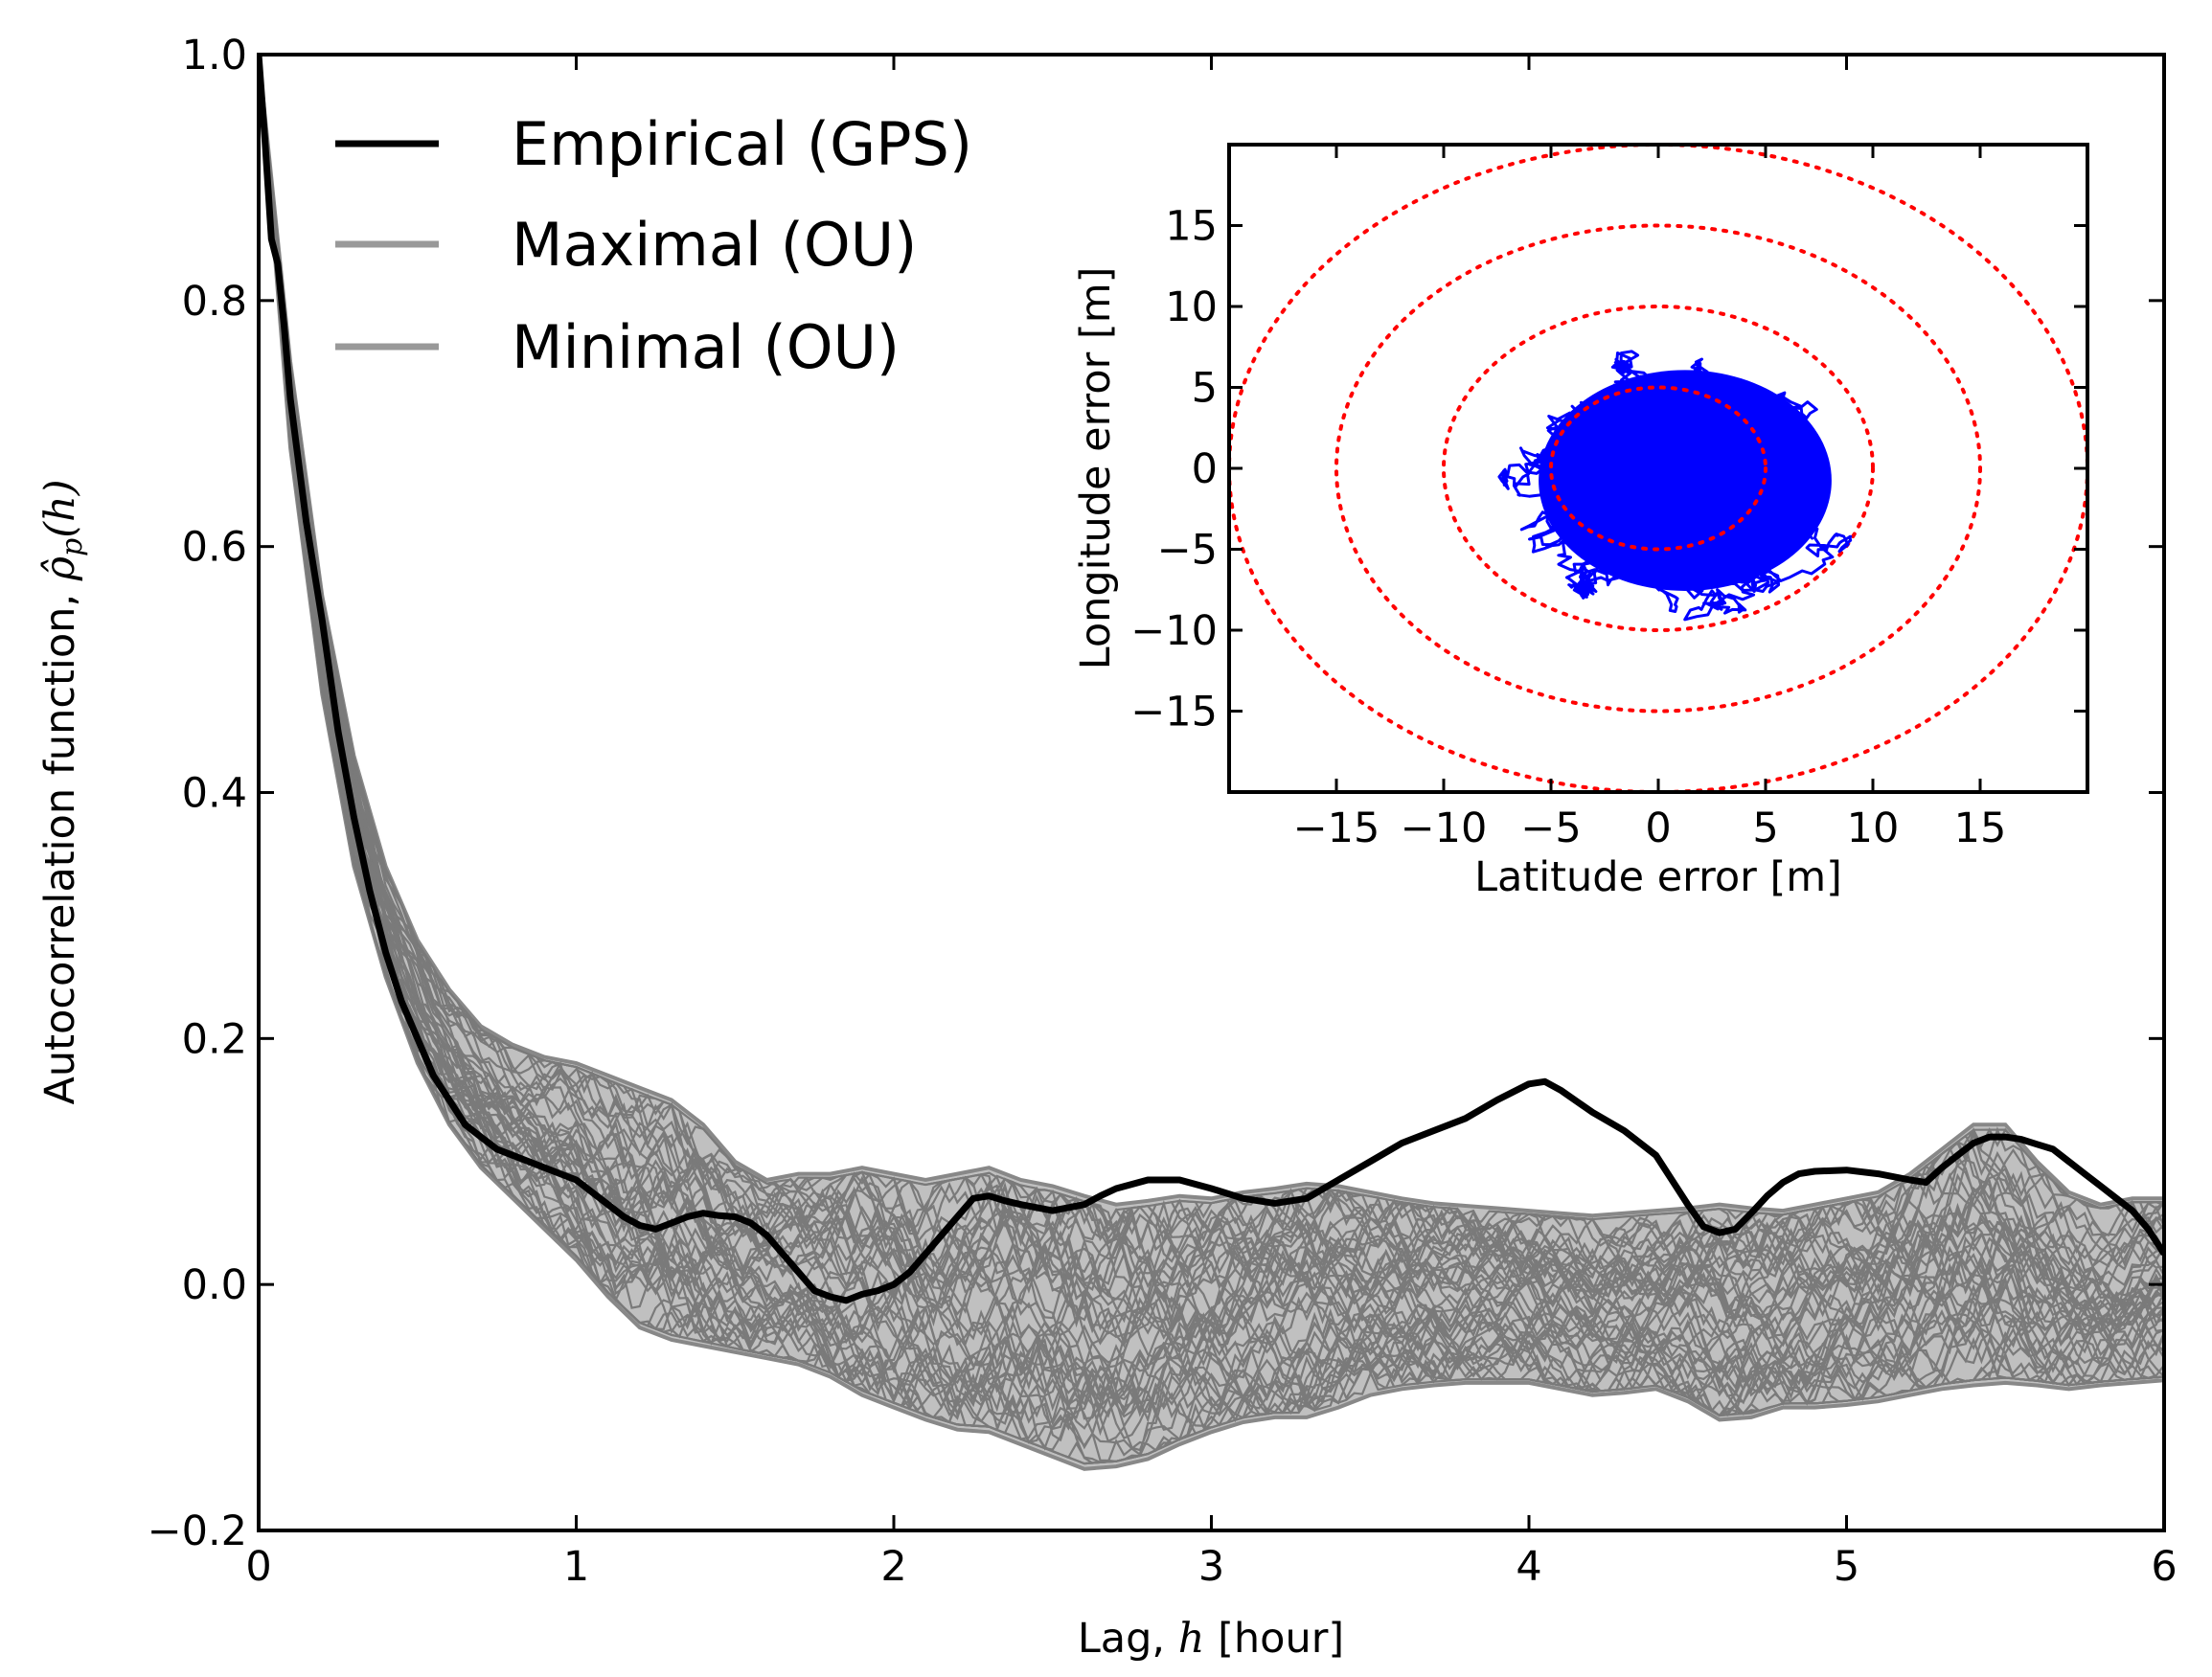 The height and width of the screenshot is (1677, 2212). I want to click on inset-y-axis-ticks: 15 10 5 0 −5 −10 −15, so click(1608, 470).